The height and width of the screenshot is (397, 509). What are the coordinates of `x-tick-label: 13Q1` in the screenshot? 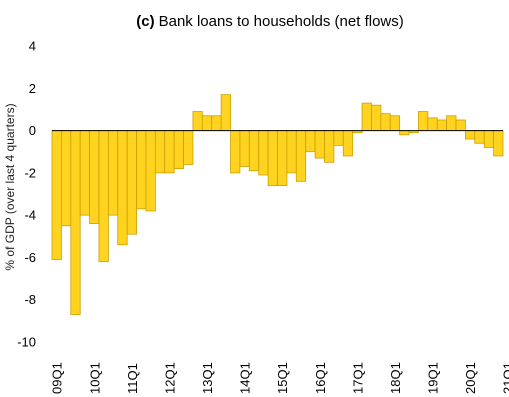 It's located at (207, 378).